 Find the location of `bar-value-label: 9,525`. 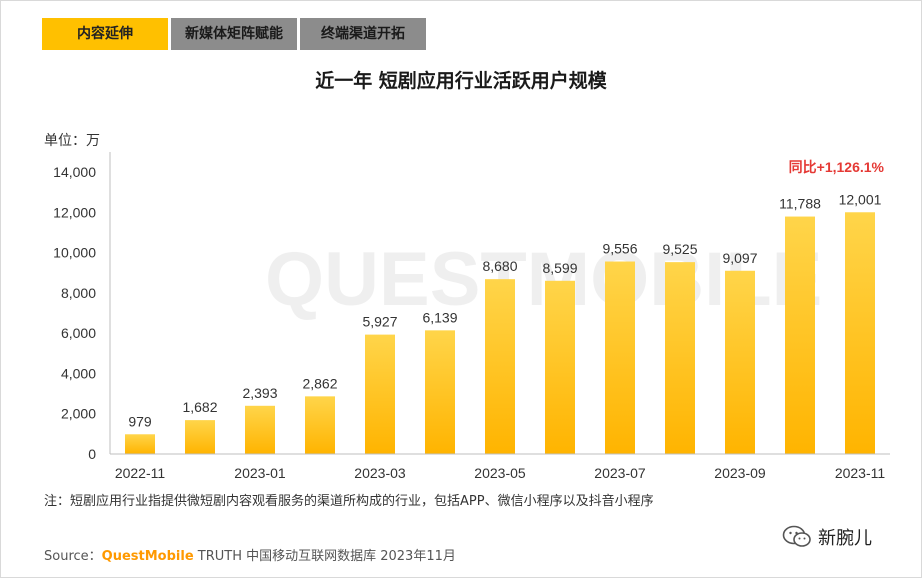

bar-value-label: 9,525 is located at coordinates (679, 249).